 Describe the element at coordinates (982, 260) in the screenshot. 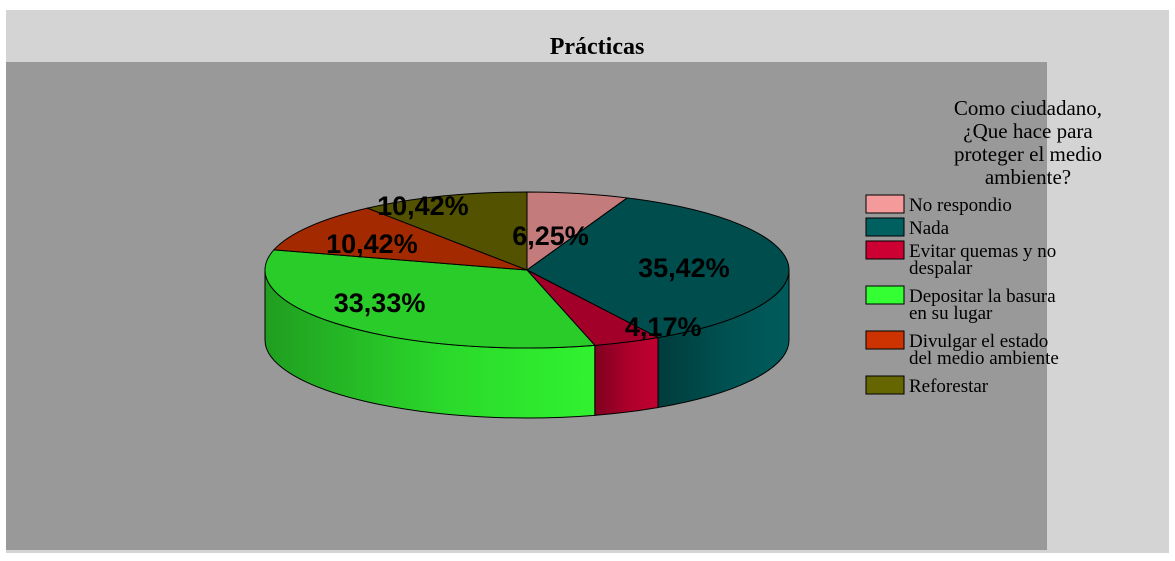

I see `legend-label: Evitar quemas y no despalar` at that location.